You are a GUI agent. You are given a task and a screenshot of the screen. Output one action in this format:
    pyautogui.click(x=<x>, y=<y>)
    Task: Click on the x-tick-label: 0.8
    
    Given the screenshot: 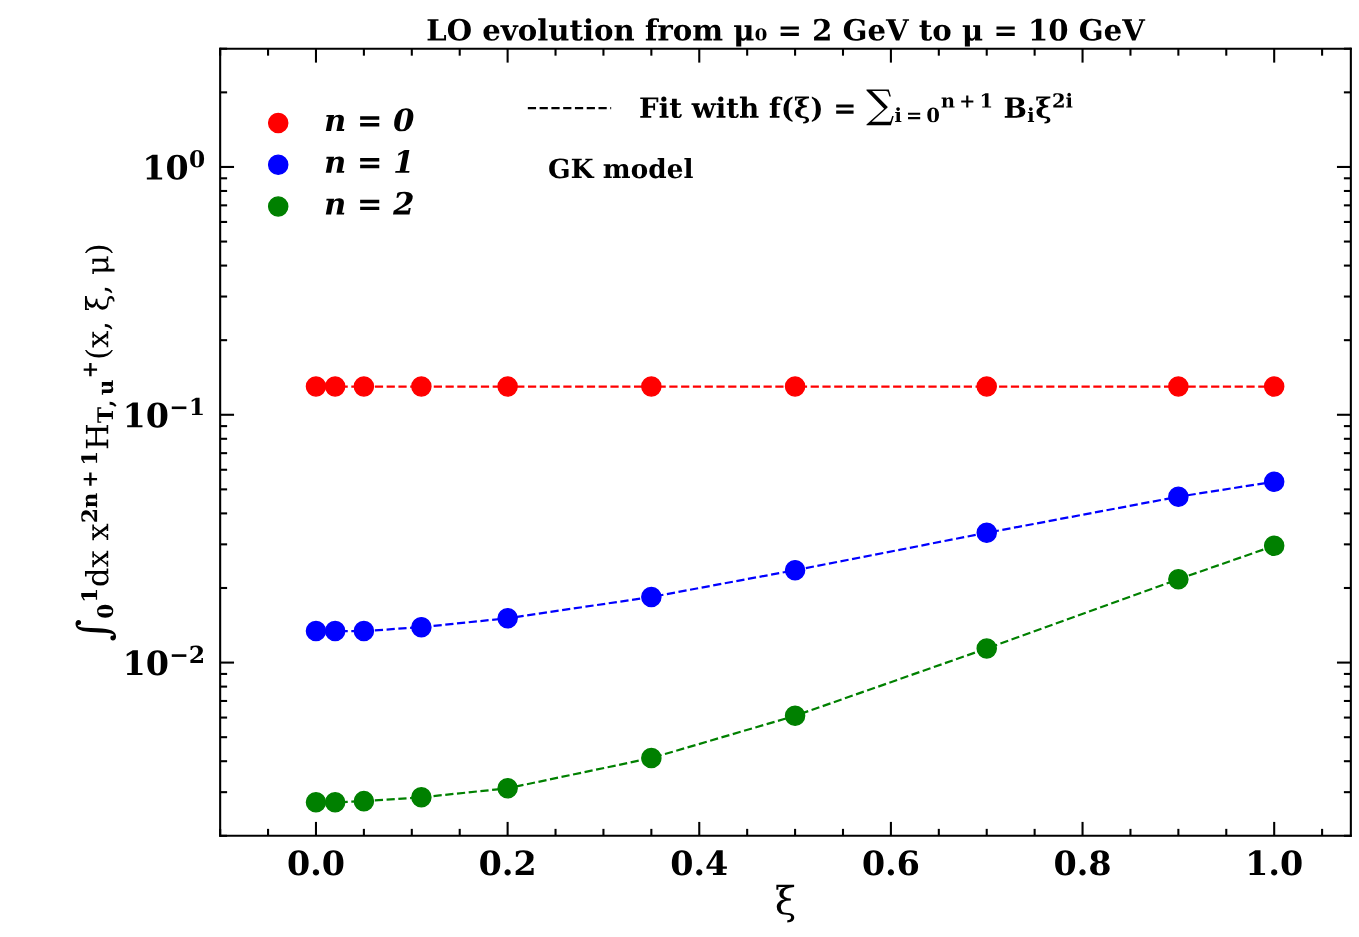 What is the action you would take?
    pyautogui.click(x=1082, y=863)
    